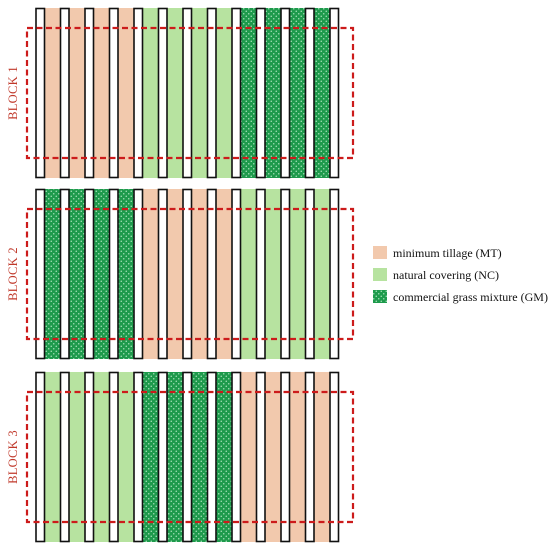  What do you see at coordinates (446, 275) in the screenshot?
I see `legend-label-nc: natural covering (NC)` at bounding box center [446, 275].